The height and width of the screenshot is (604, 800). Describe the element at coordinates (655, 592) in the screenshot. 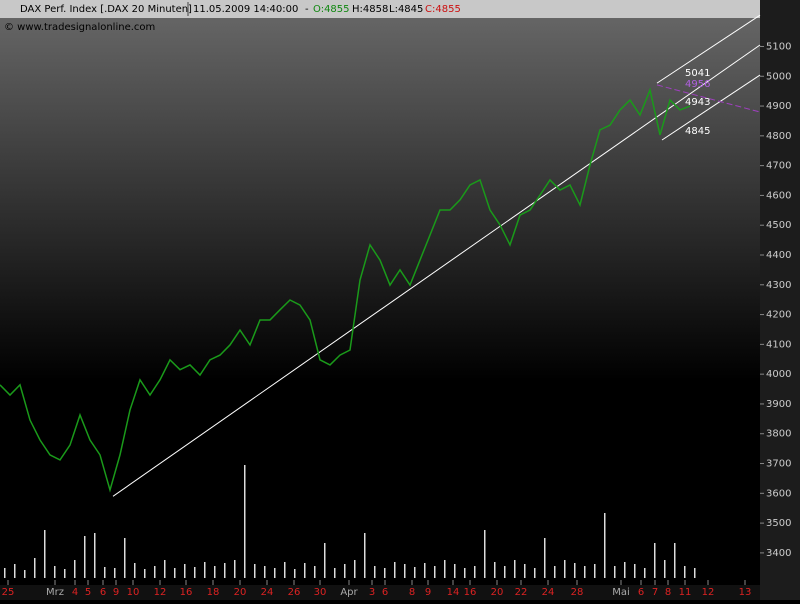

I see `x-tick-label: 7` at that location.